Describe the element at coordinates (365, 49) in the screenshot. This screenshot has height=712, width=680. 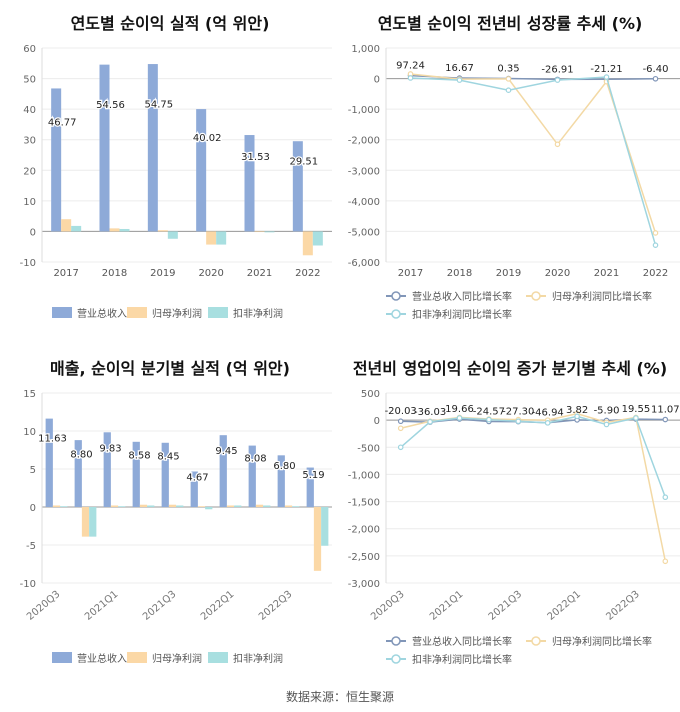
I see `y-tick-label: 1,000` at that location.